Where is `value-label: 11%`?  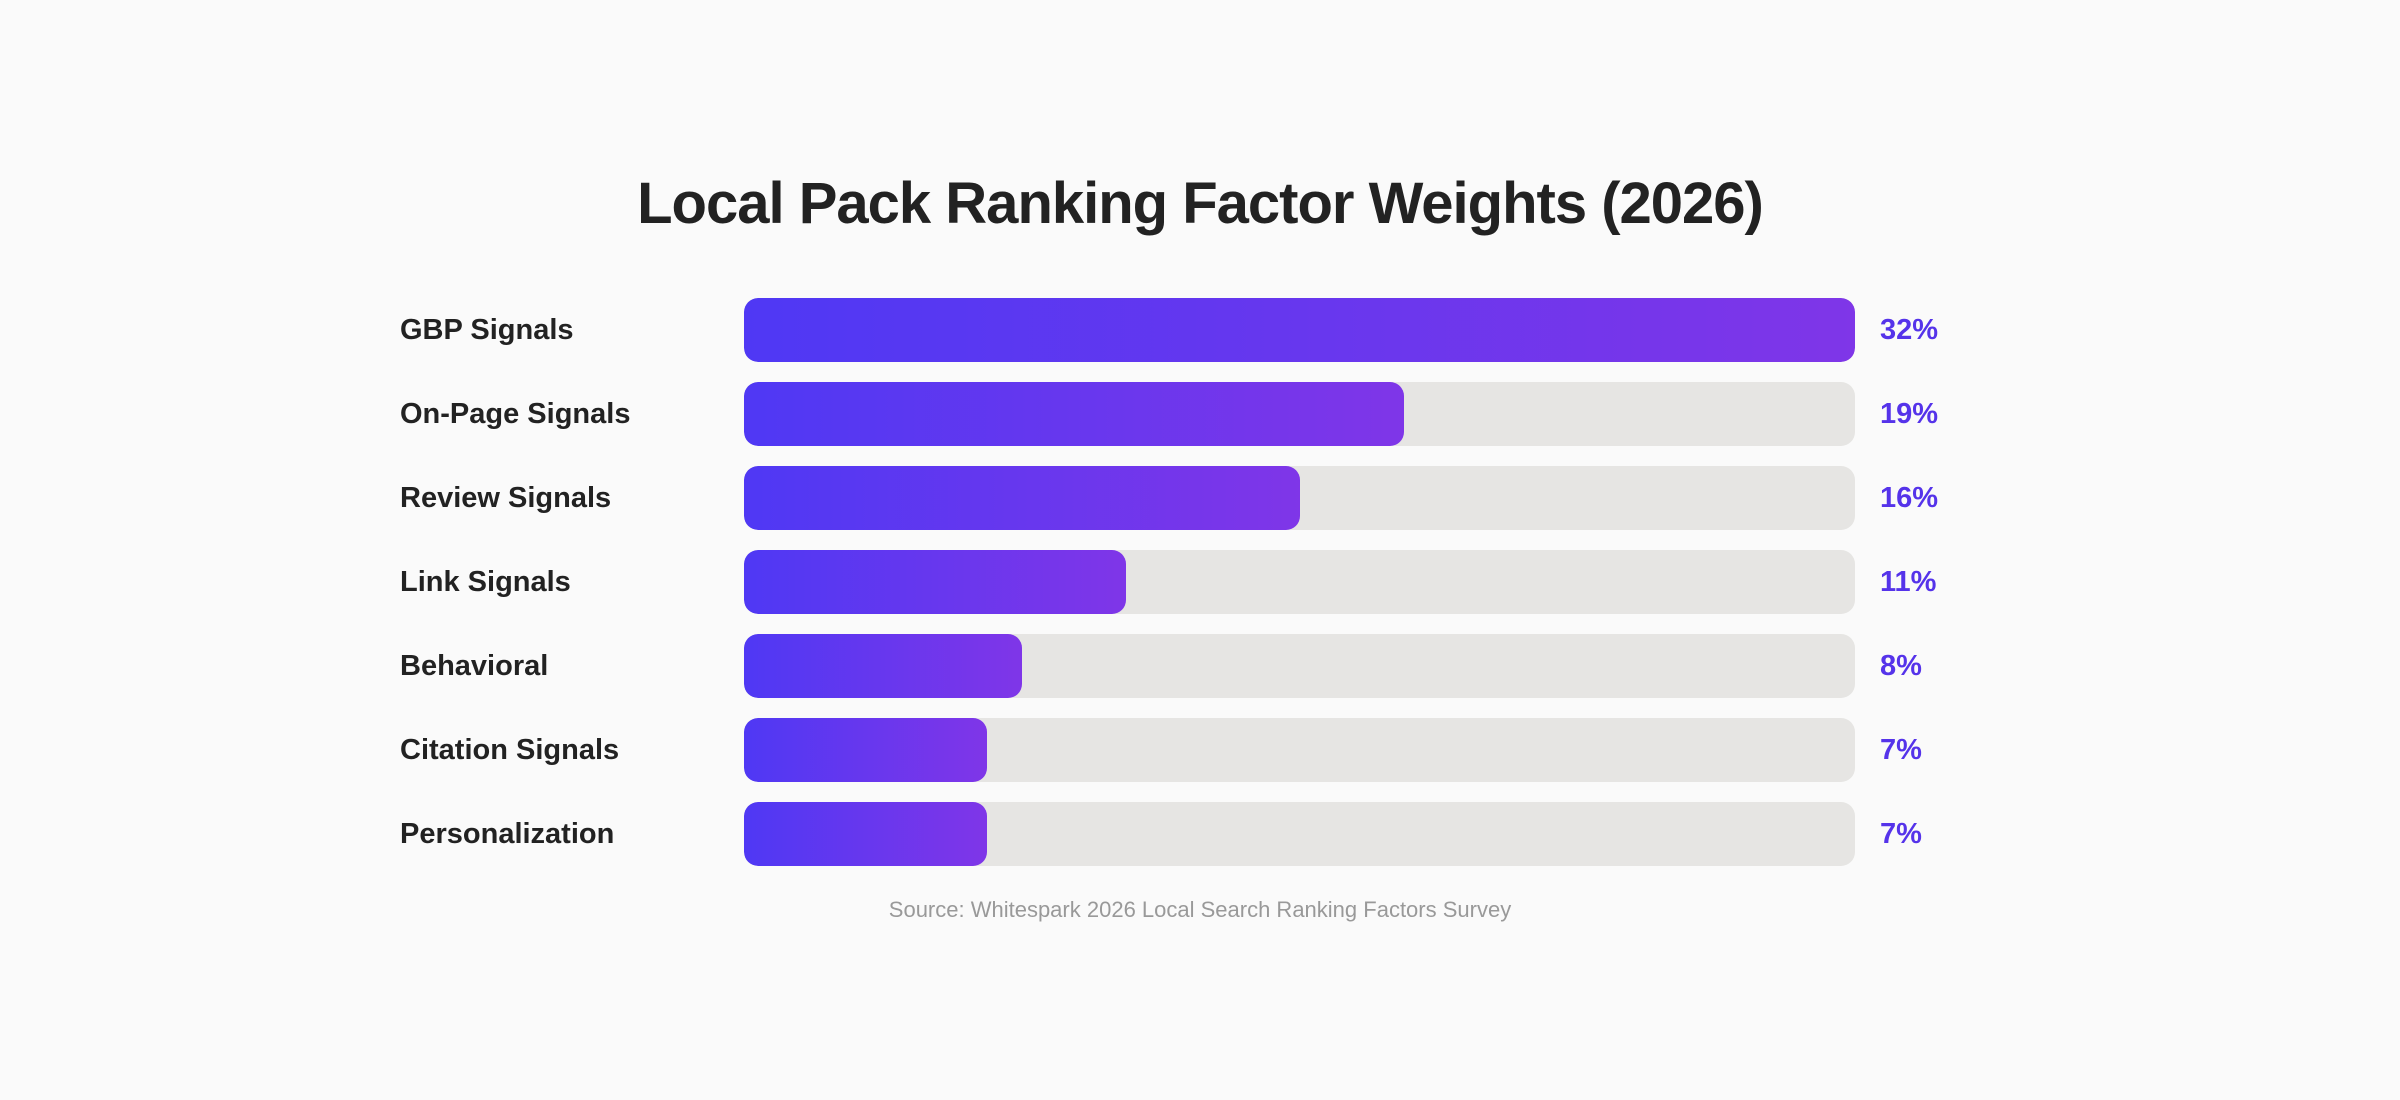 value-label: 11% is located at coordinates (1908, 582).